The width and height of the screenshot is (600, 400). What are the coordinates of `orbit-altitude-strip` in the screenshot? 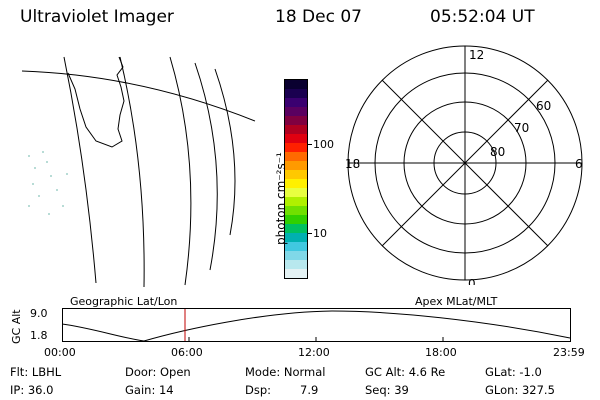 It's located at (316, 325).